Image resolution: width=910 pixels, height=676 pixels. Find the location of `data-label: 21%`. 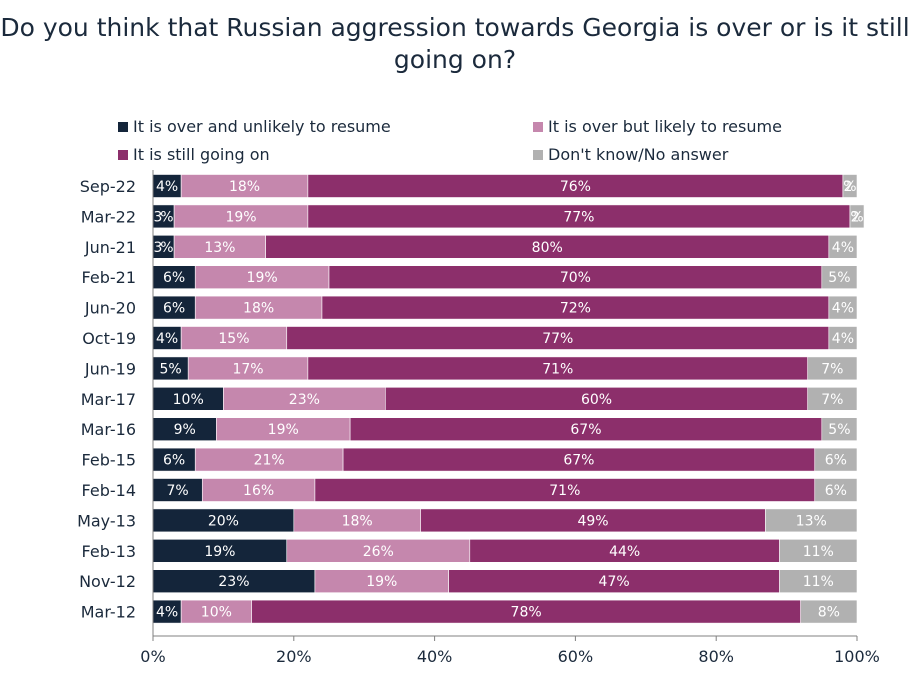

data-label: 21% is located at coordinates (269, 461).